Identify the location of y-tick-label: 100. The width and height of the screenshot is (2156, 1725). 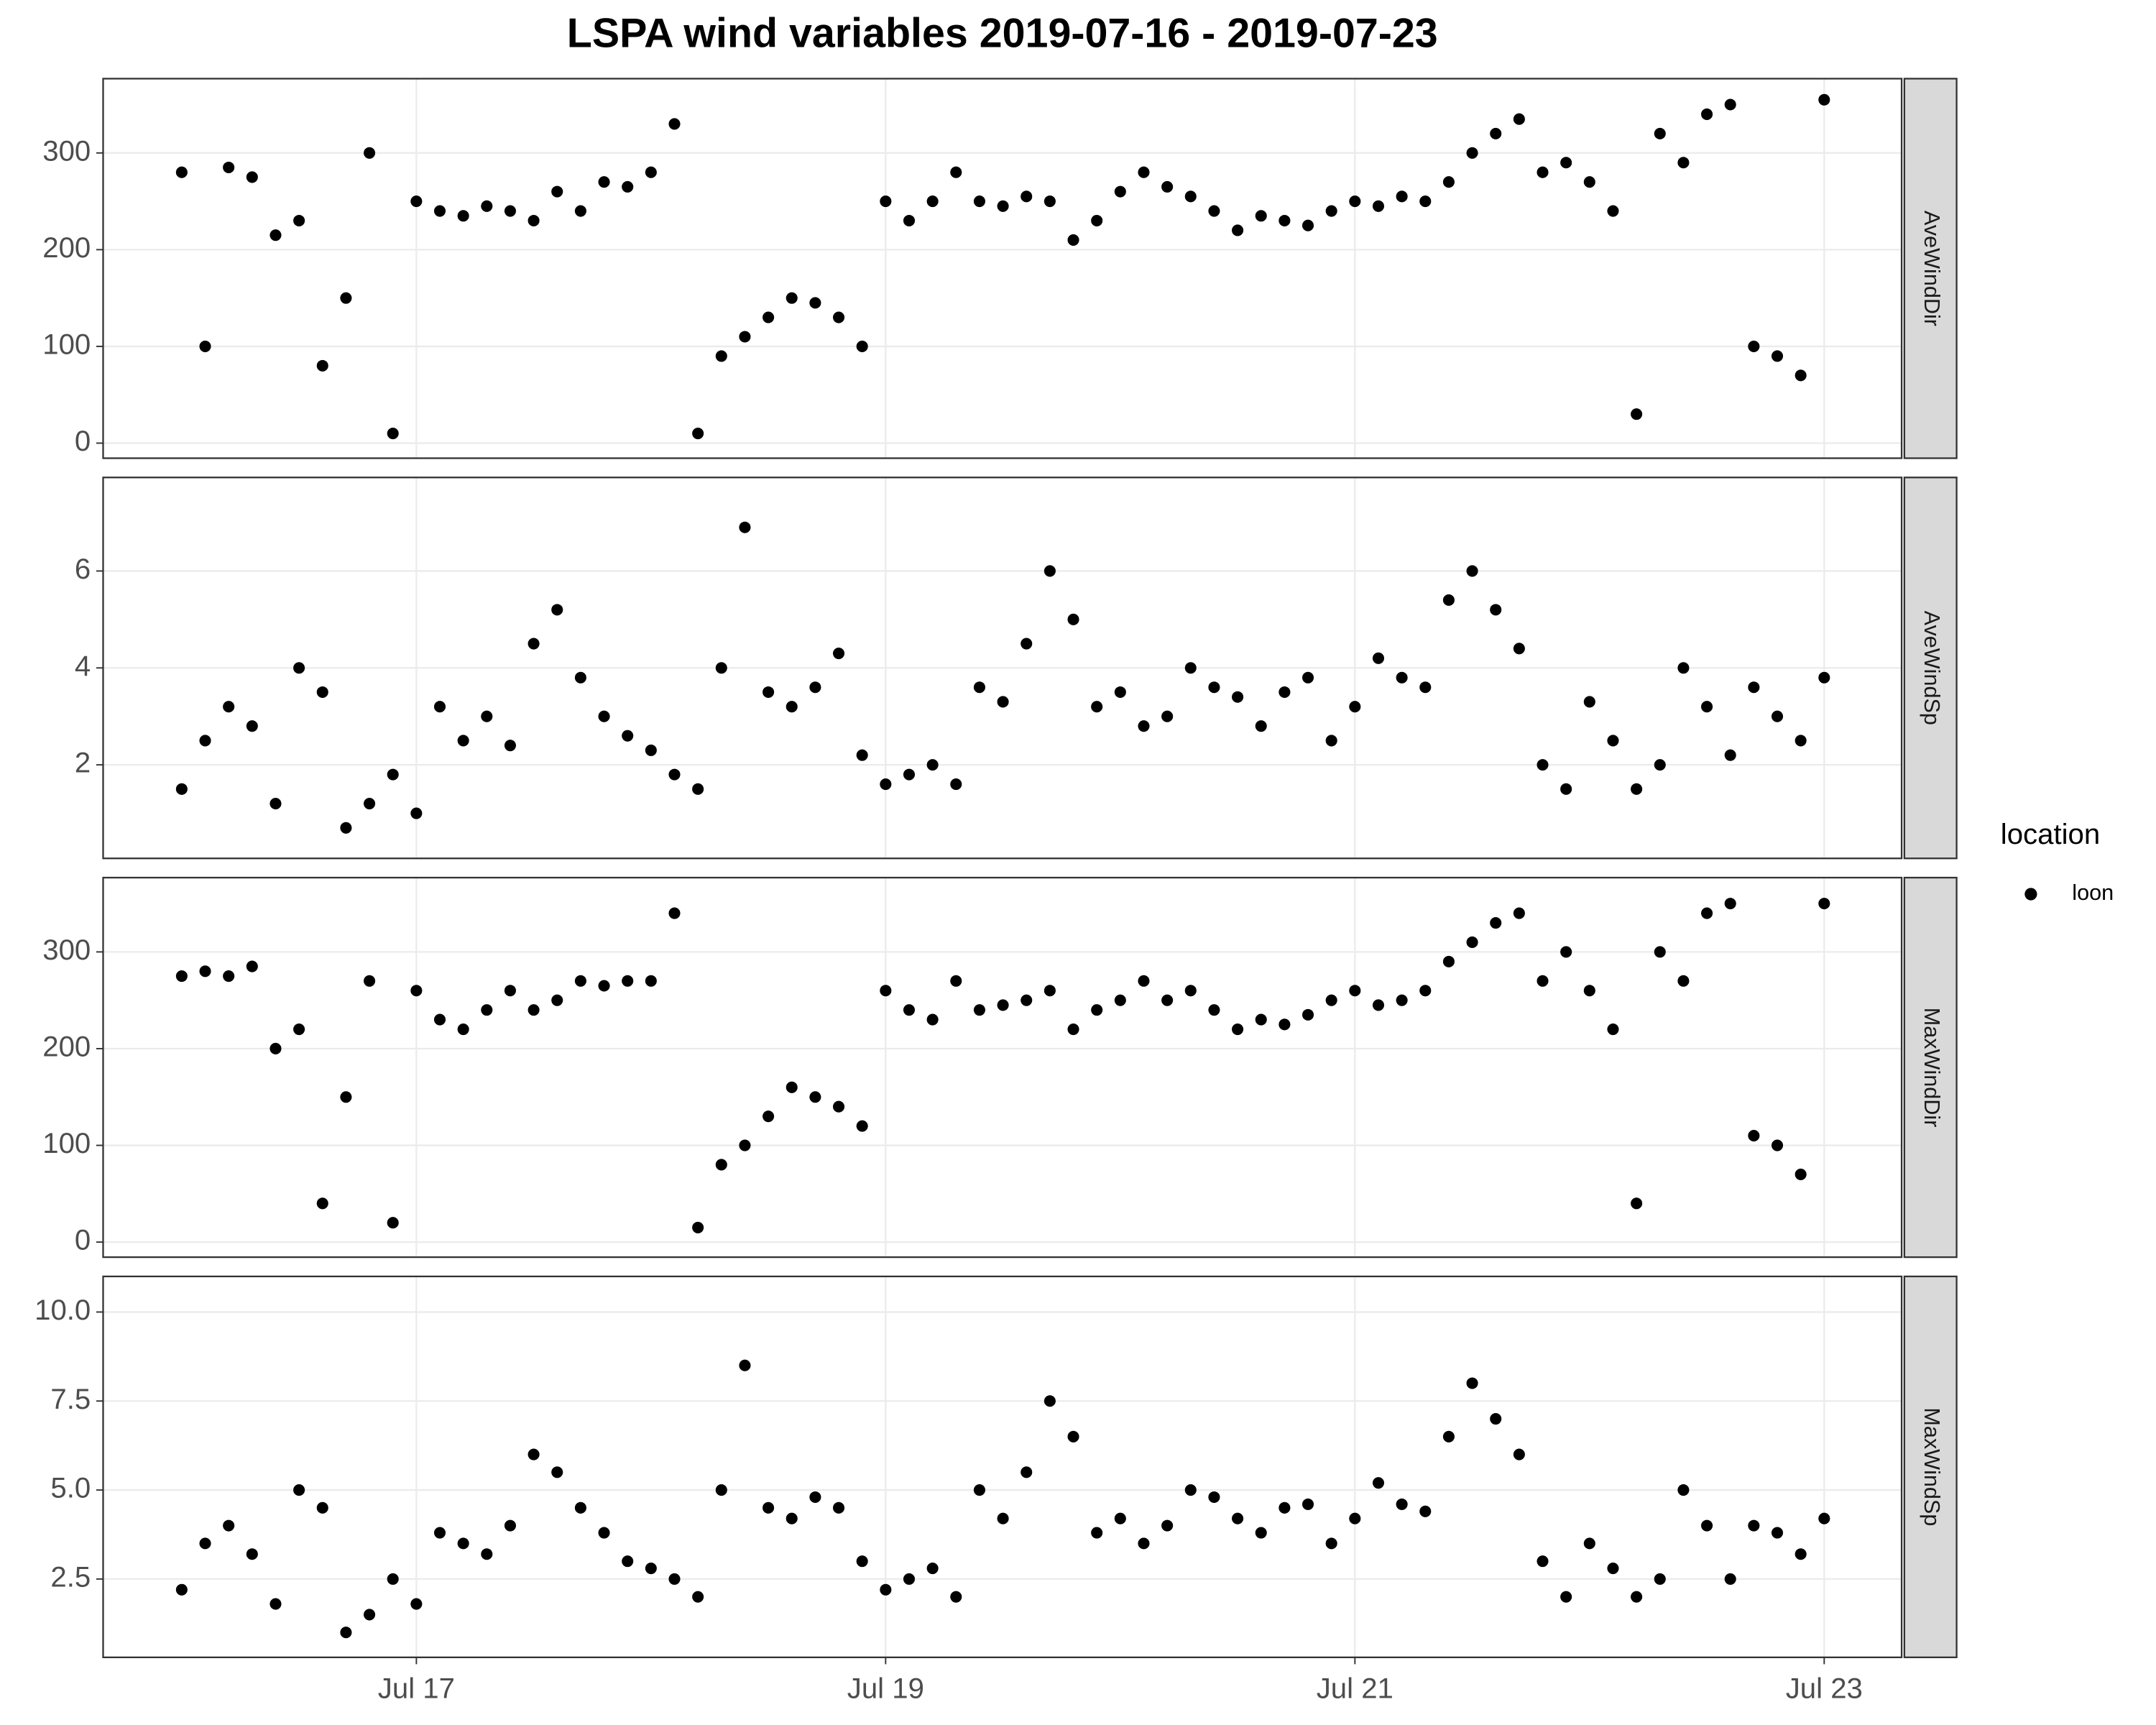
(66, 344).